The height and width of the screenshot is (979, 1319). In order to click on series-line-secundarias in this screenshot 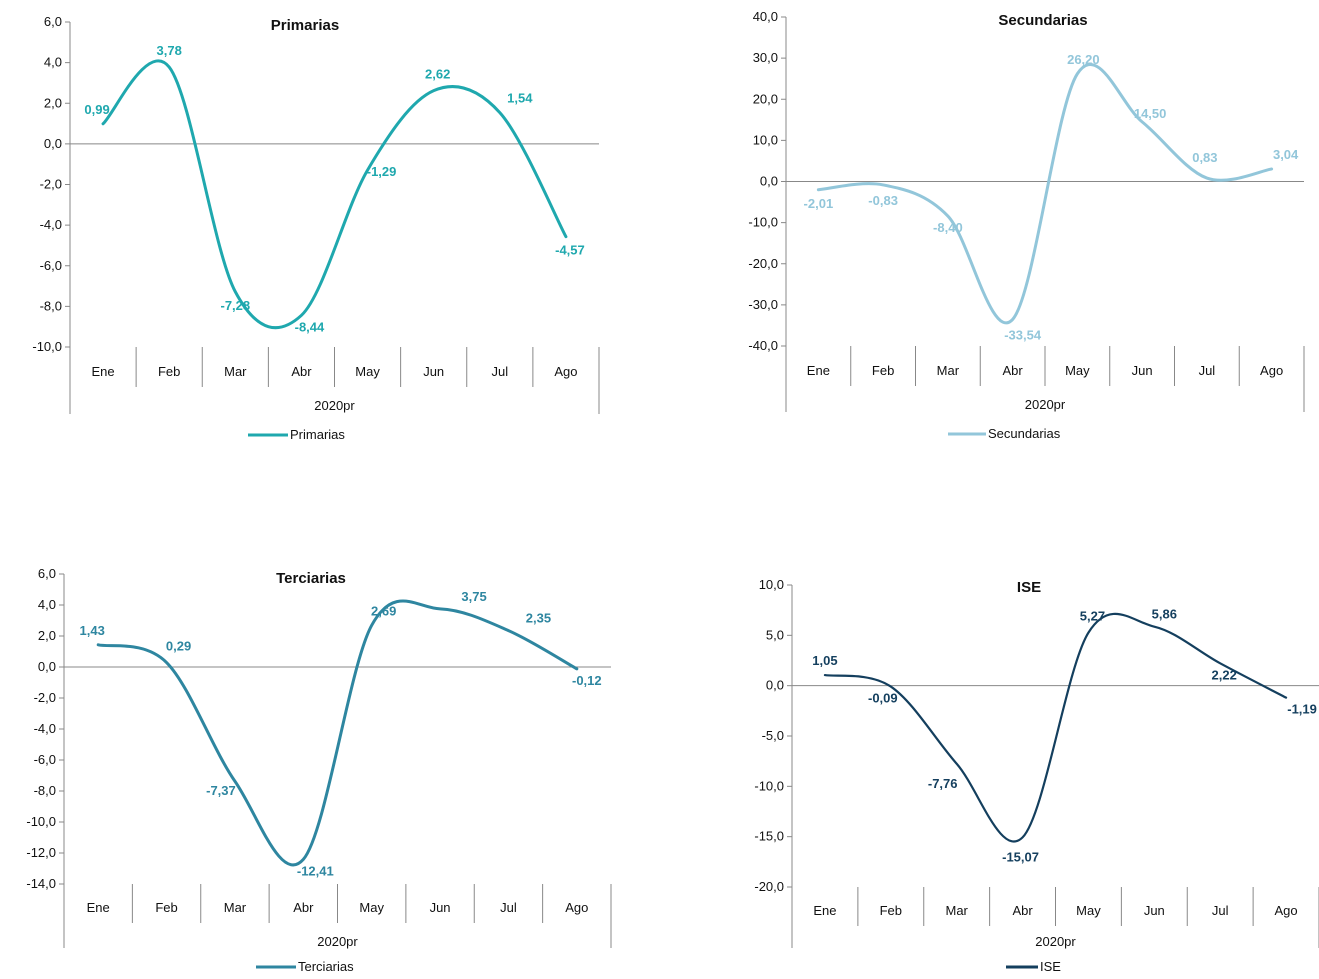, I will do `click(1045, 194)`.